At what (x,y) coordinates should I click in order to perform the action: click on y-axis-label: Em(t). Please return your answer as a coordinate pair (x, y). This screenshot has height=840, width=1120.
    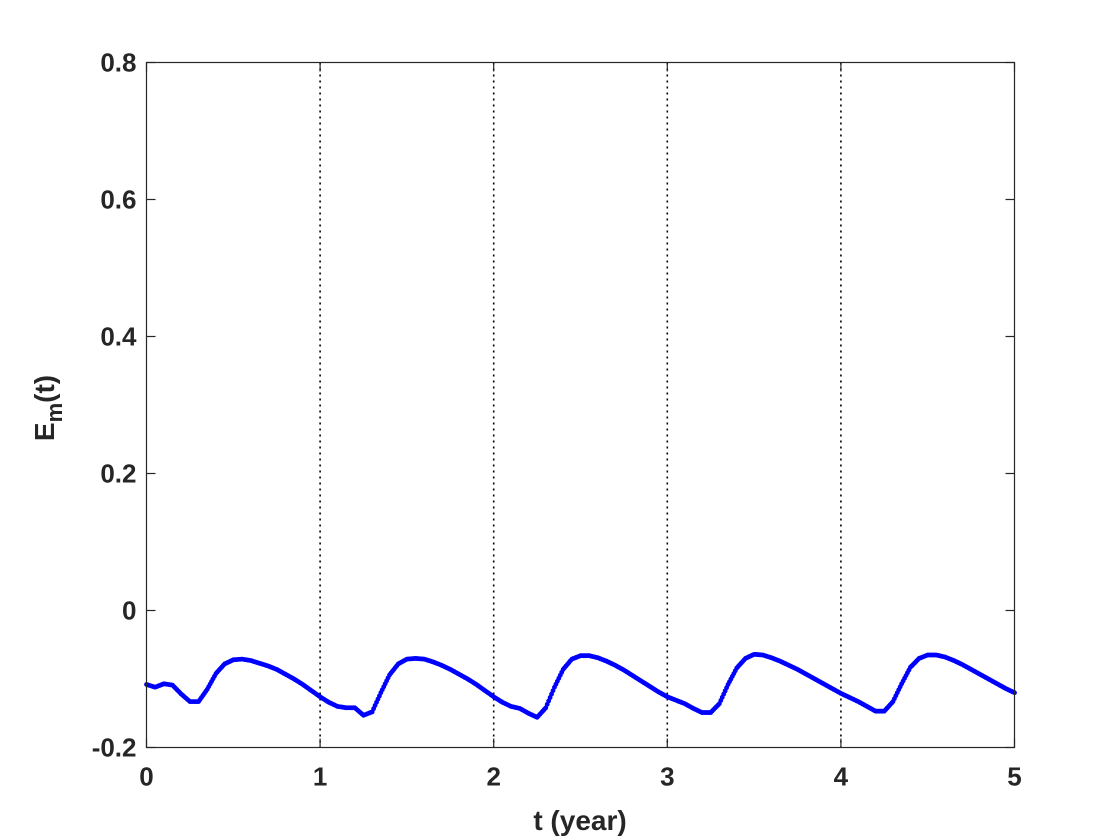
    Looking at the image, I should click on (48, 408).